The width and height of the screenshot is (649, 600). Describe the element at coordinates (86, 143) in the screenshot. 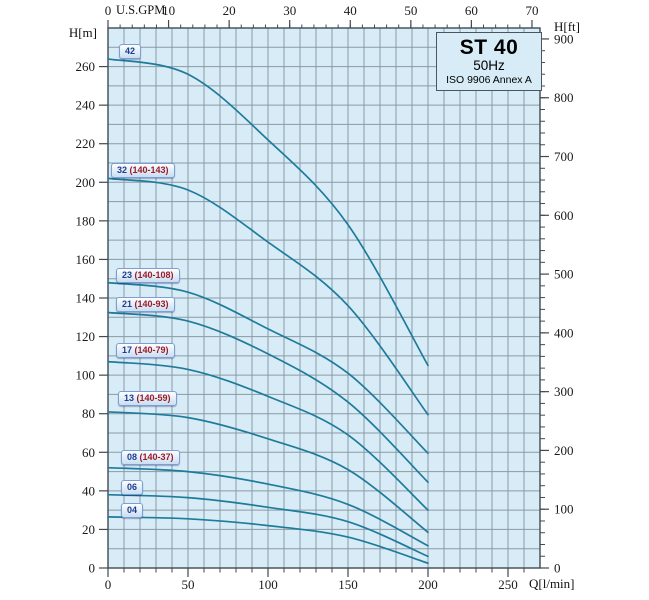

I see `svg-text: 220` at that location.